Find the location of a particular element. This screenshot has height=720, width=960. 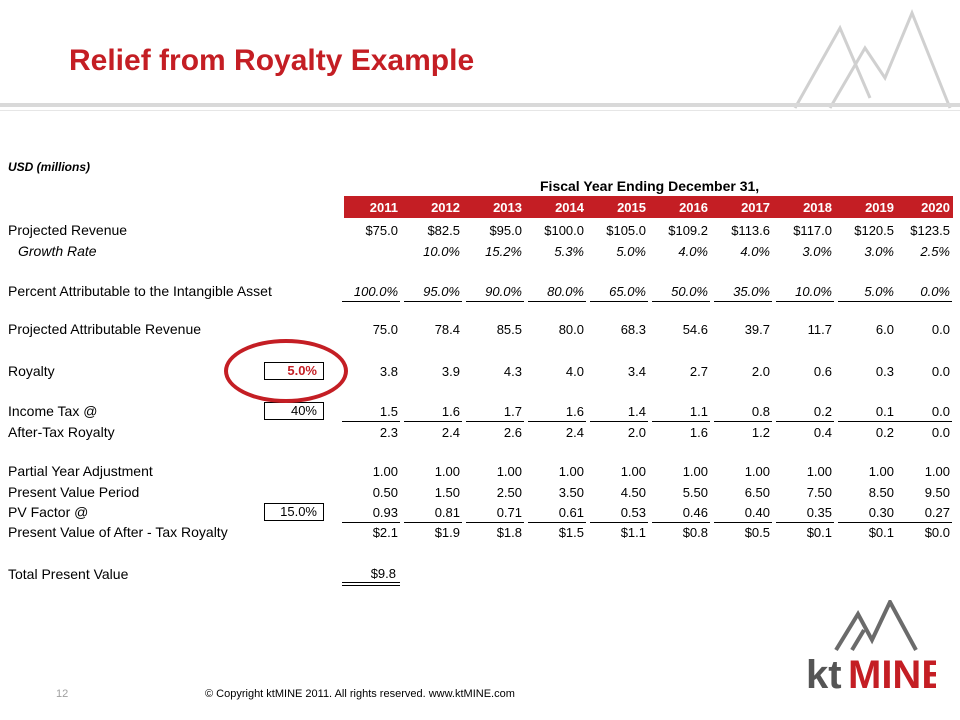

cell-percent-attributable-2016: 50.0% is located at coordinates (689, 291).